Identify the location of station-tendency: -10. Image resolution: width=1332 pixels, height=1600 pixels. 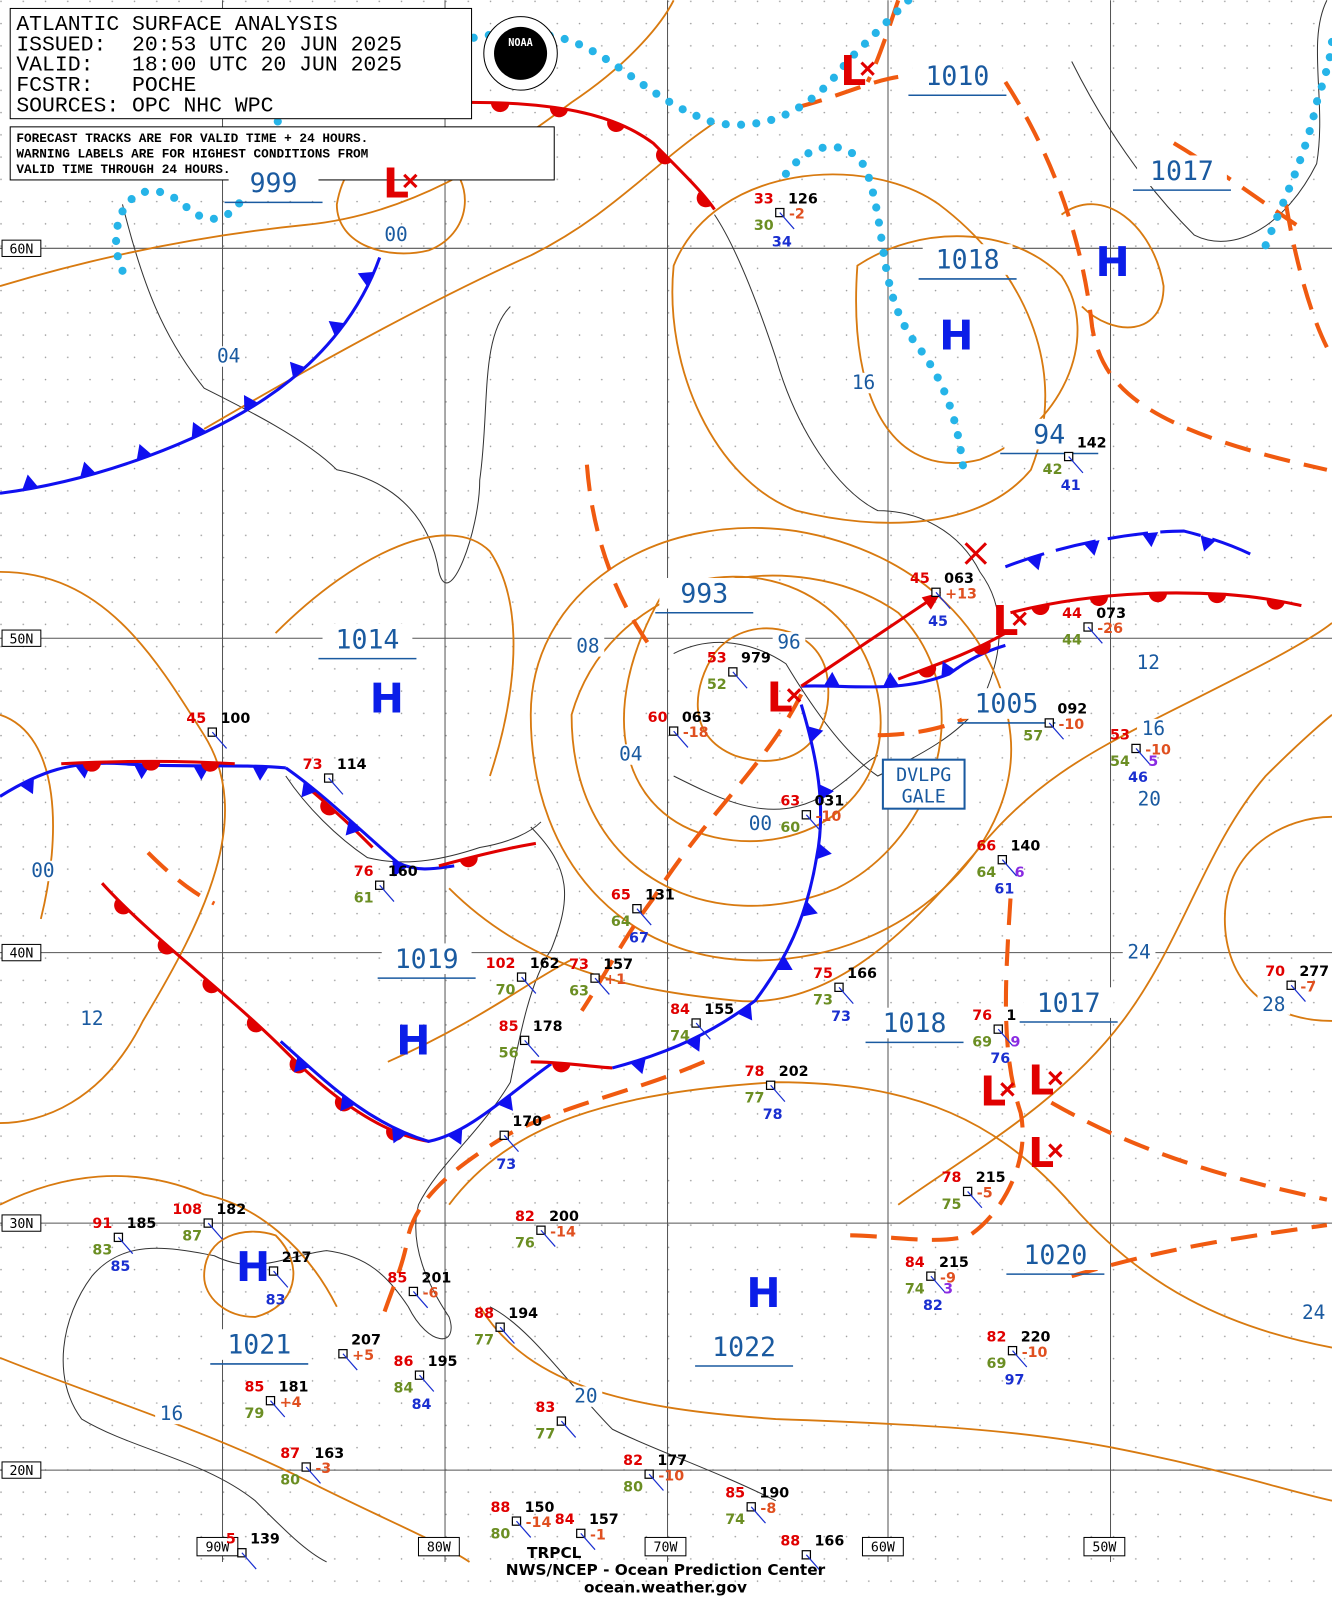
(829, 817).